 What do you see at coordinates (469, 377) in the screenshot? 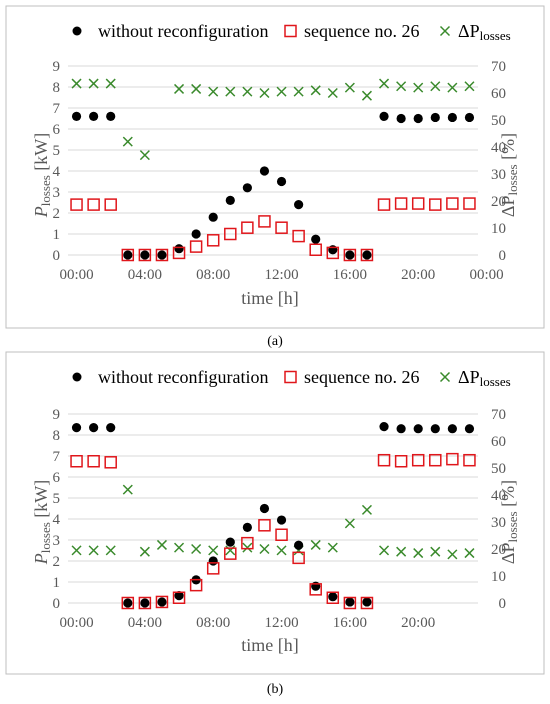
I see `legend-label-delta-main-b: ΔP` at bounding box center [469, 377].